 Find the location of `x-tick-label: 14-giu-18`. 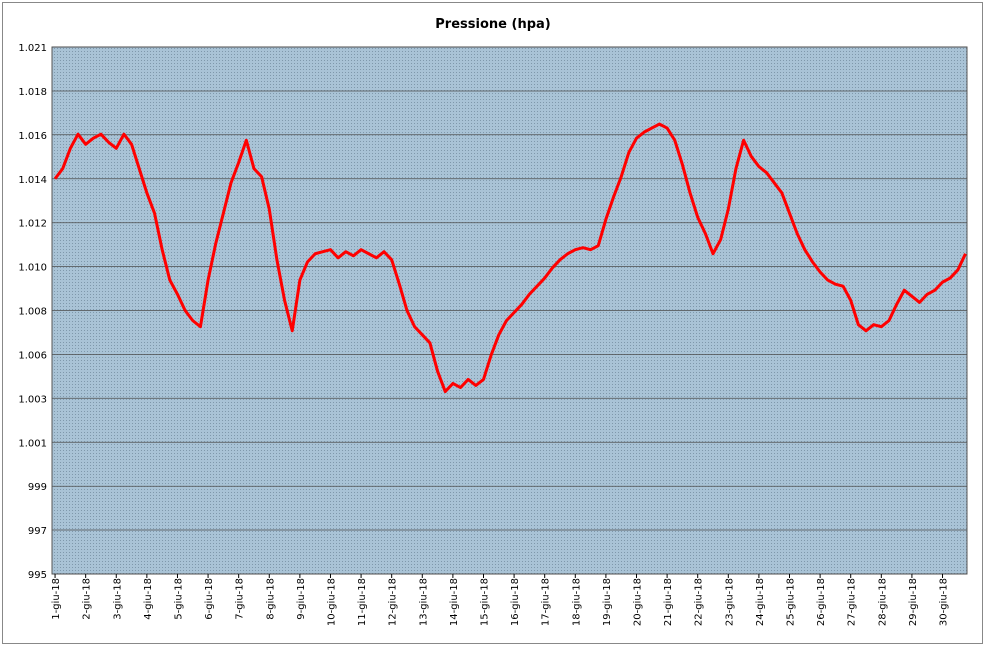

x-tick-label: 14-giu-18 is located at coordinates (454, 602).